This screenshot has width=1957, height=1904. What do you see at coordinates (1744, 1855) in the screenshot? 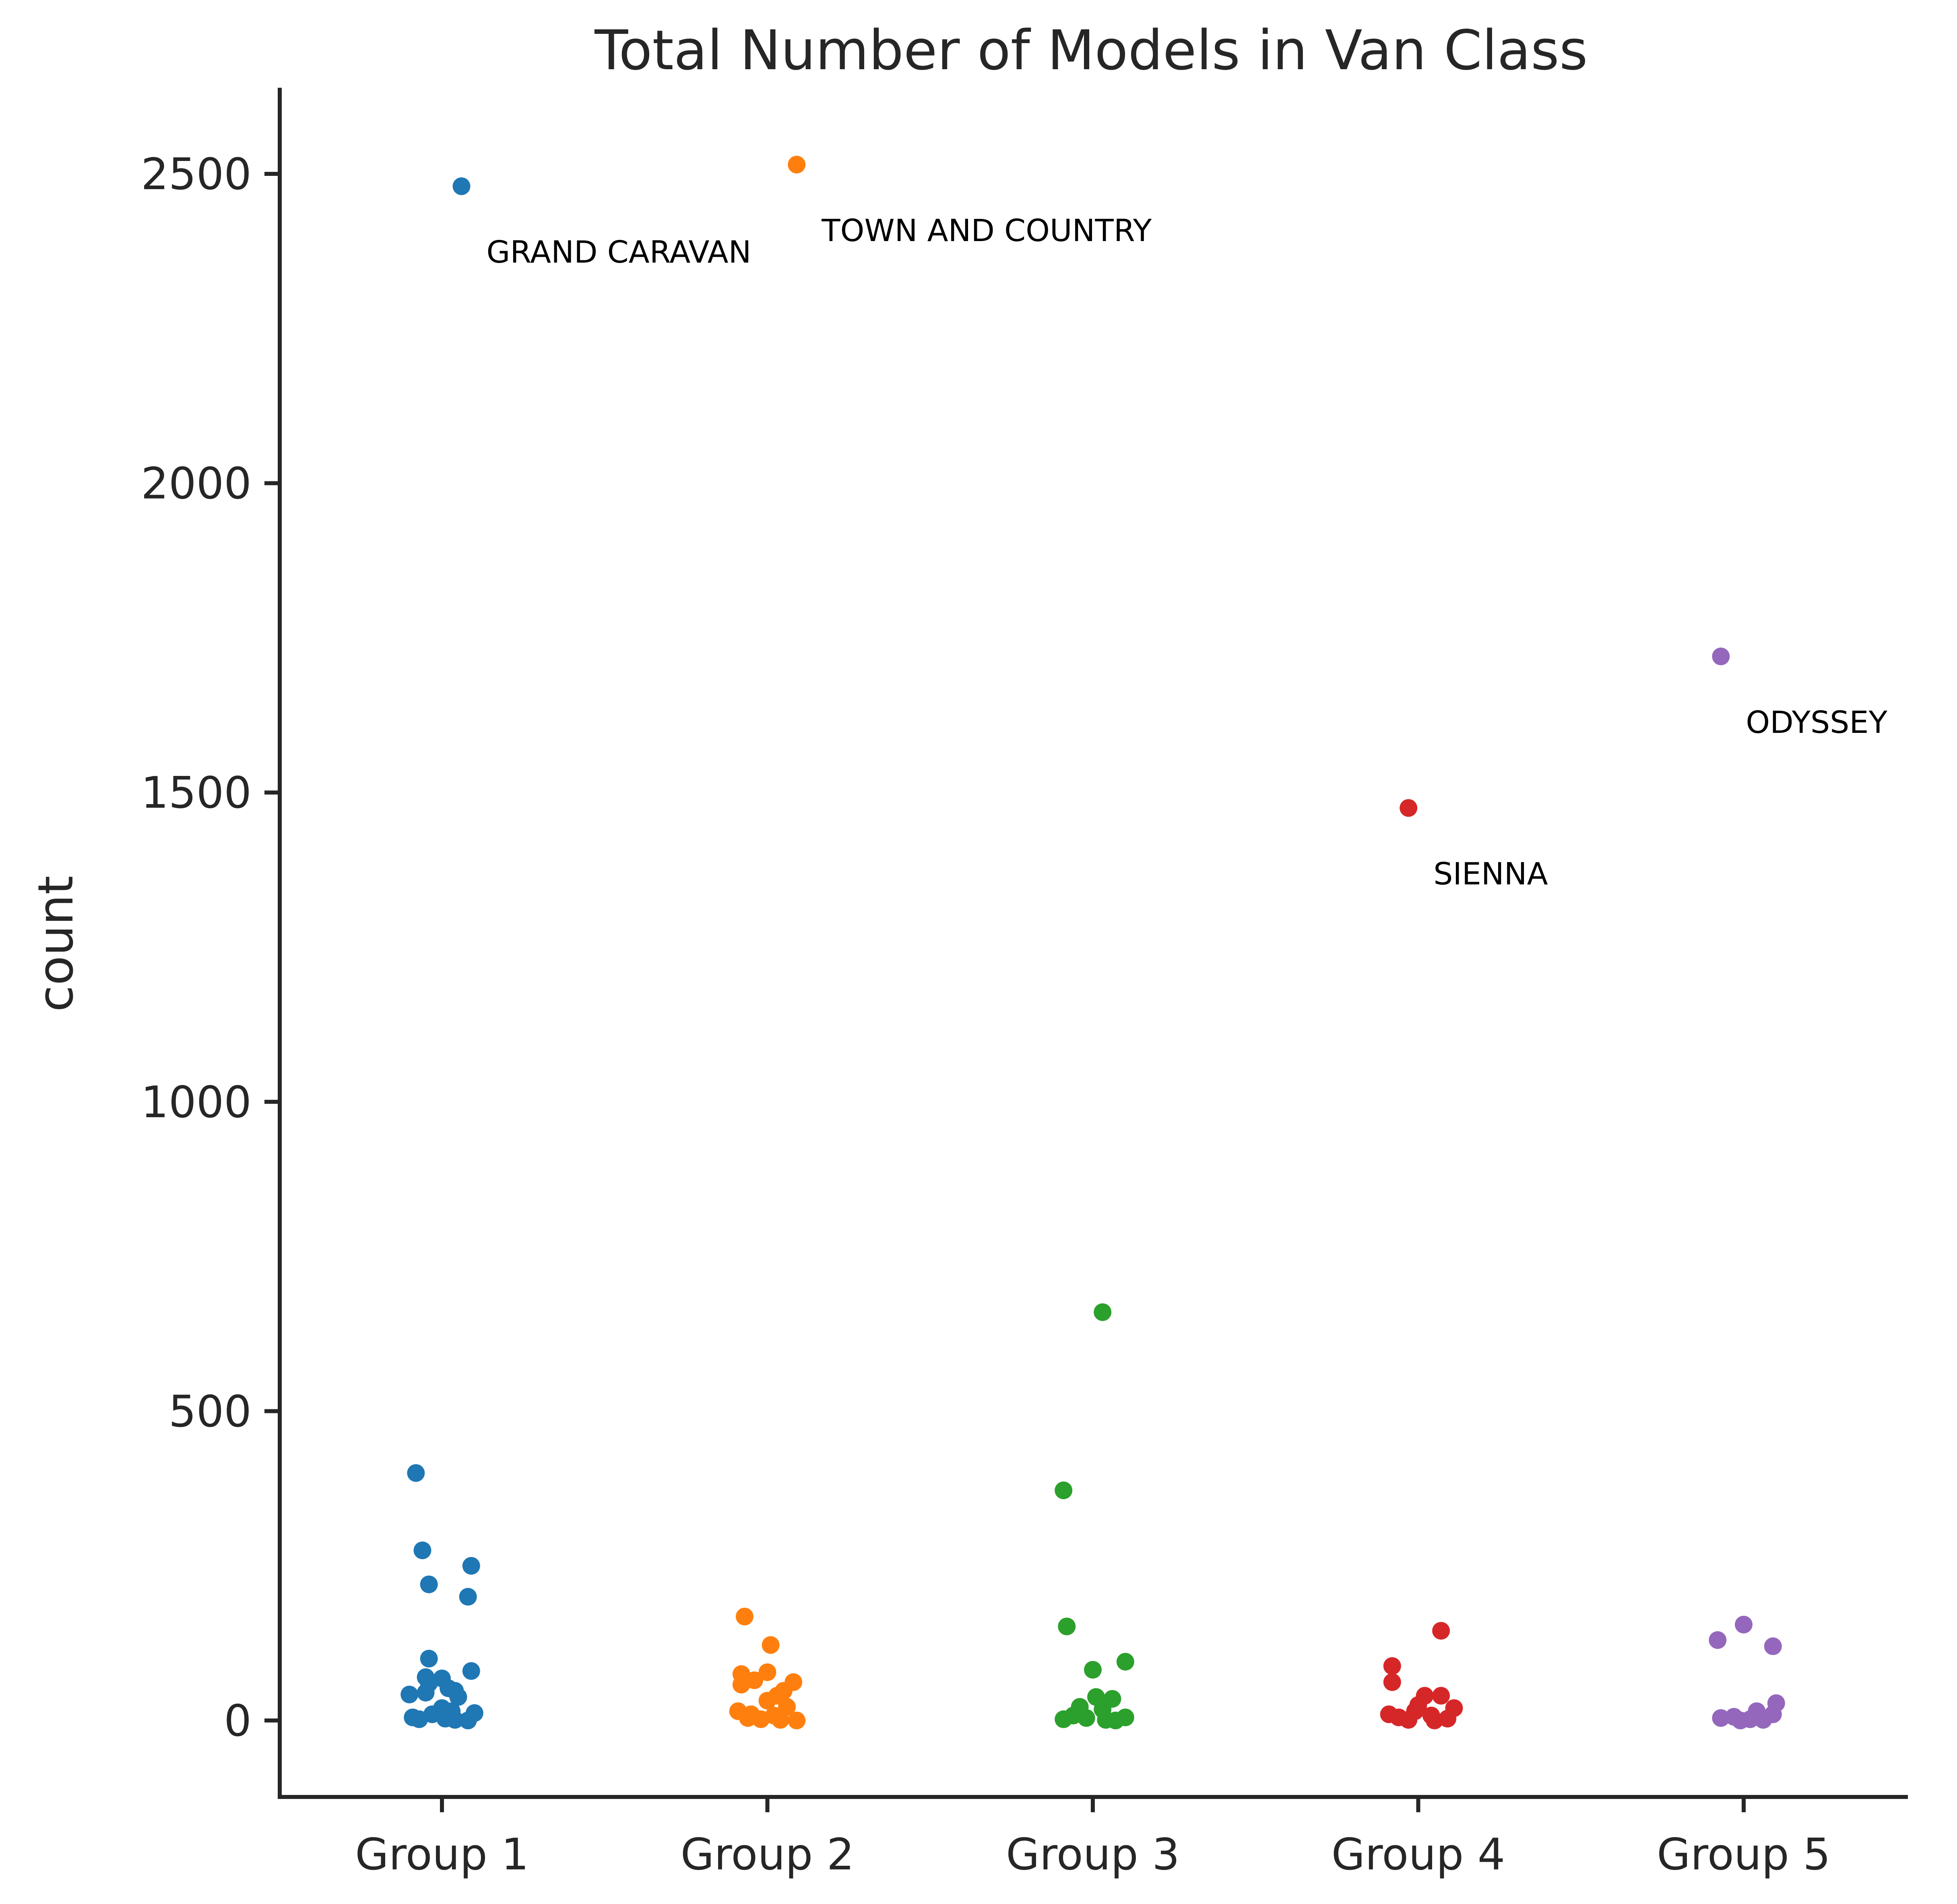
I see `x-tick-label: Group 5` at bounding box center [1744, 1855].